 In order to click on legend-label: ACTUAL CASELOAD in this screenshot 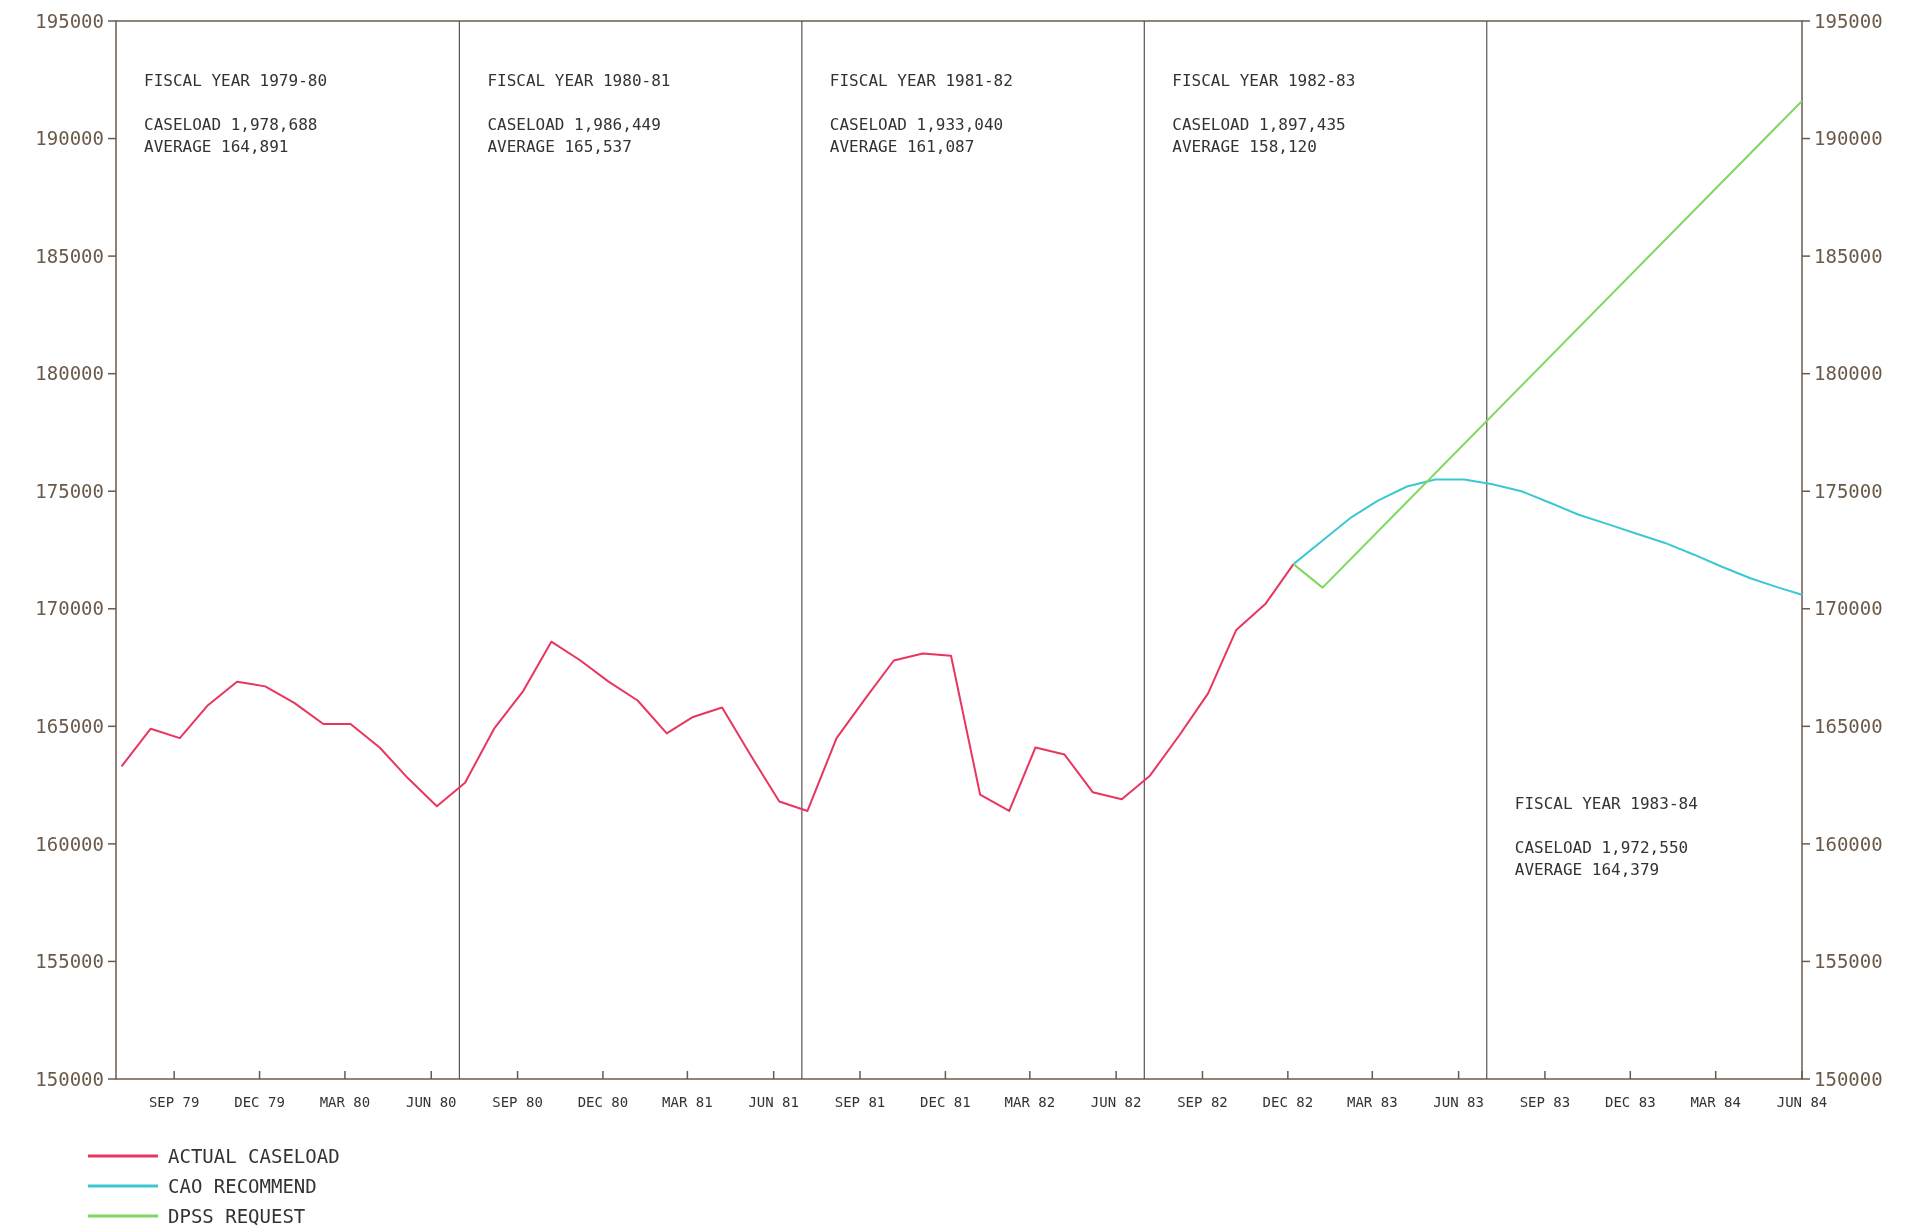, I will do `click(254, 1155)`.